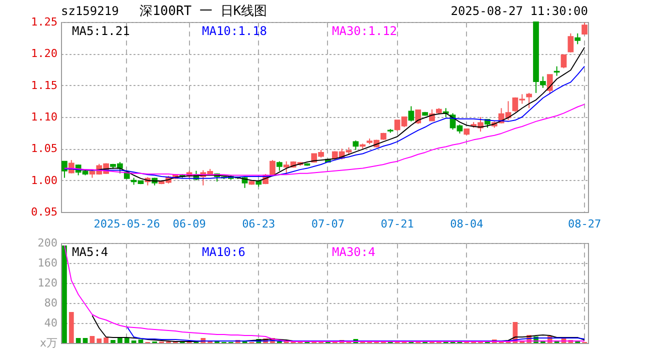 This screenshot has height=360, width=660. Describe the element at coordinates (328, 224) in the screenshot. I see `x-tick-label: 07-07` at that location.